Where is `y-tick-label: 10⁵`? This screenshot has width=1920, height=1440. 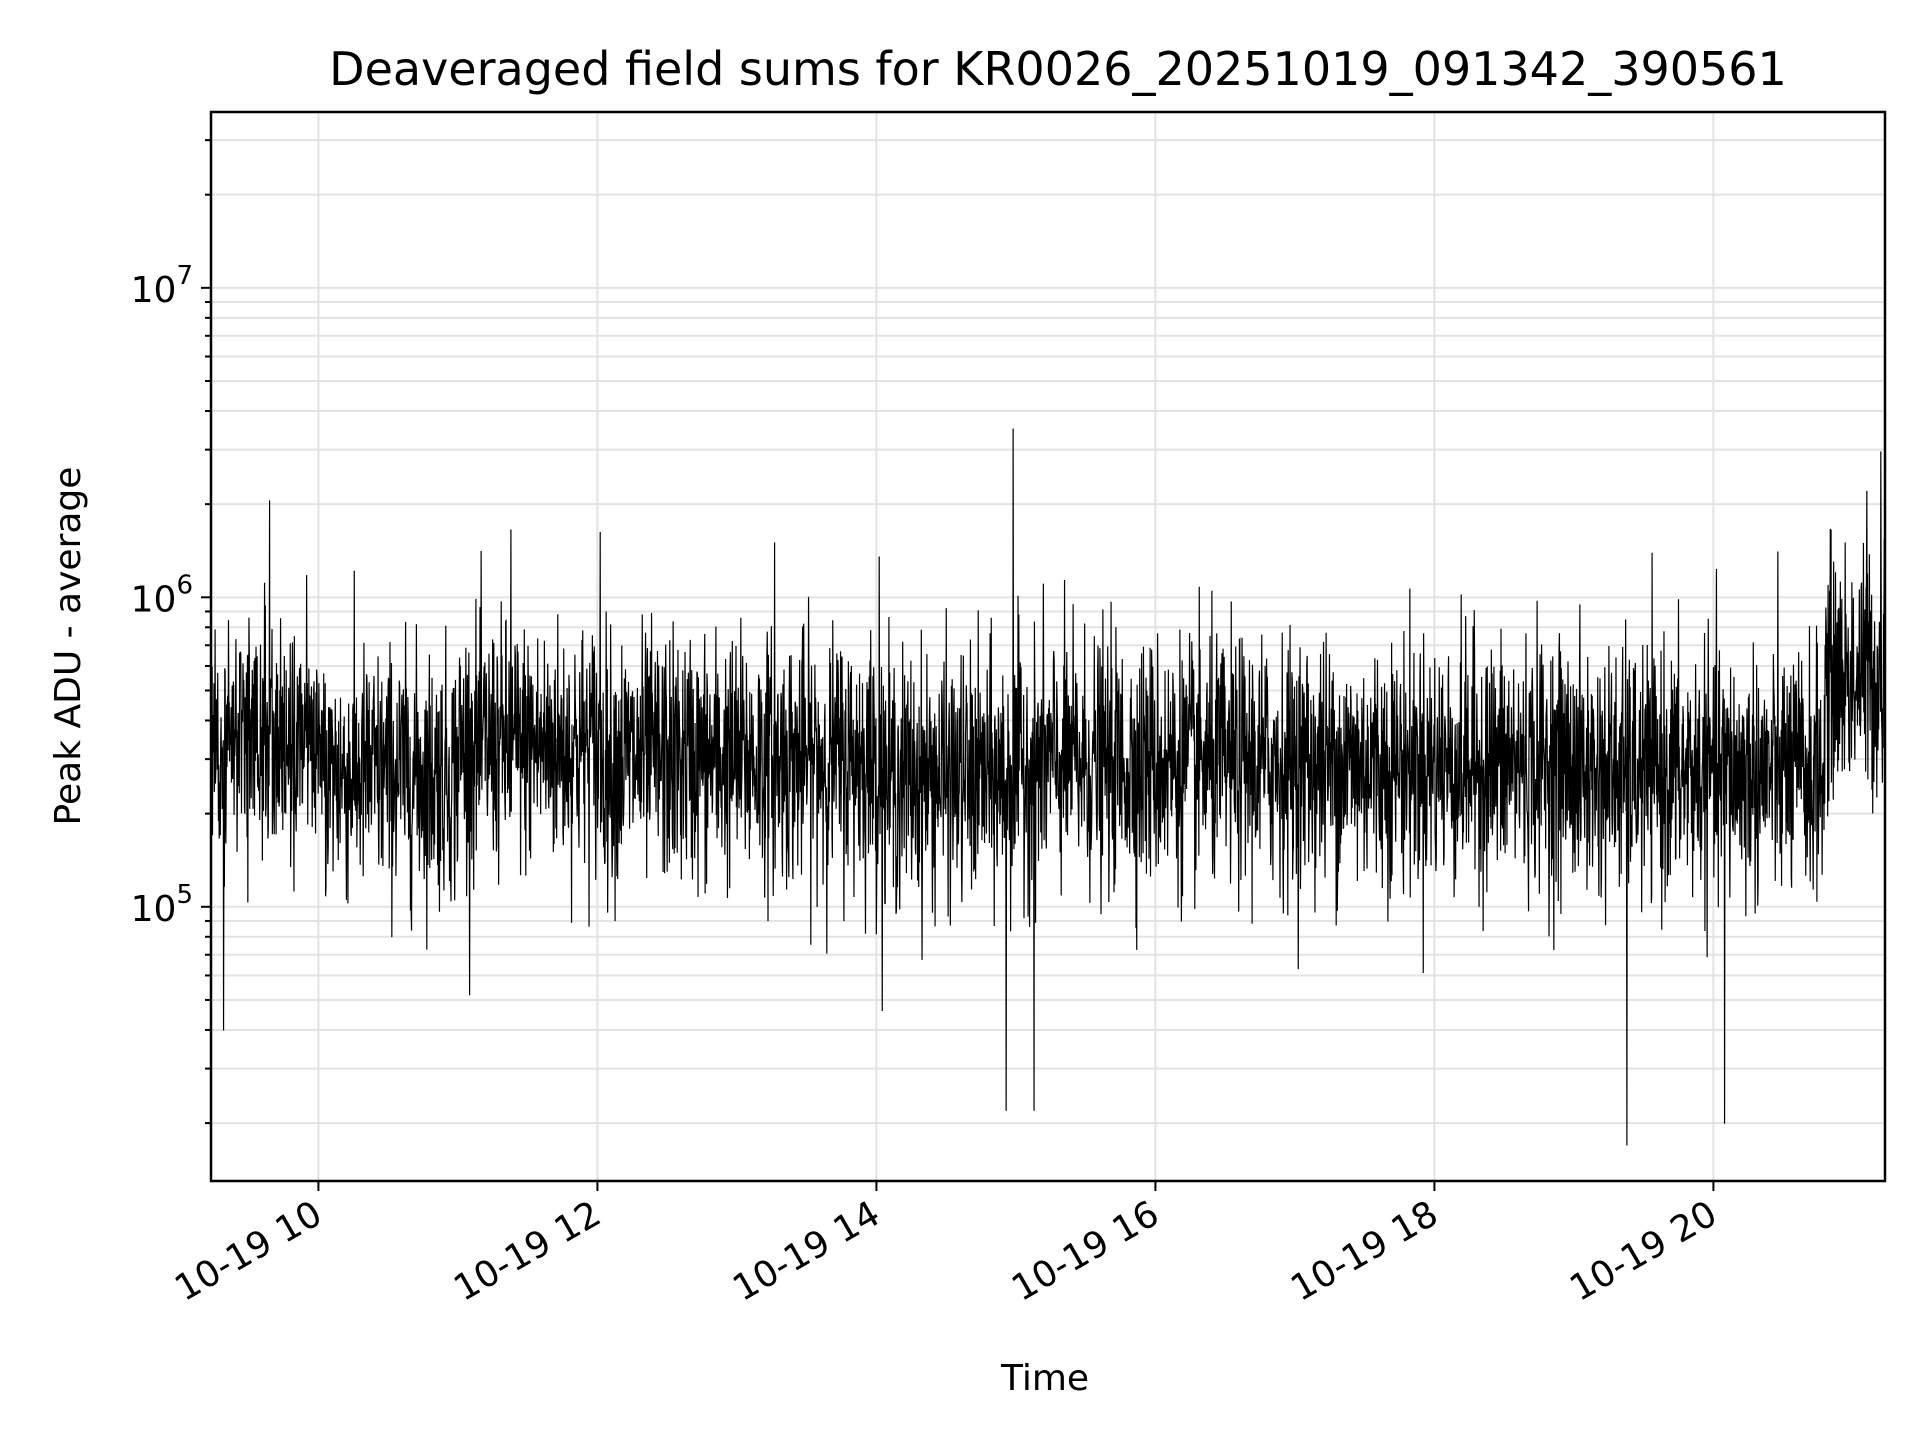 y-tick-label: 10⁵ is located at coordinates (162, 905).